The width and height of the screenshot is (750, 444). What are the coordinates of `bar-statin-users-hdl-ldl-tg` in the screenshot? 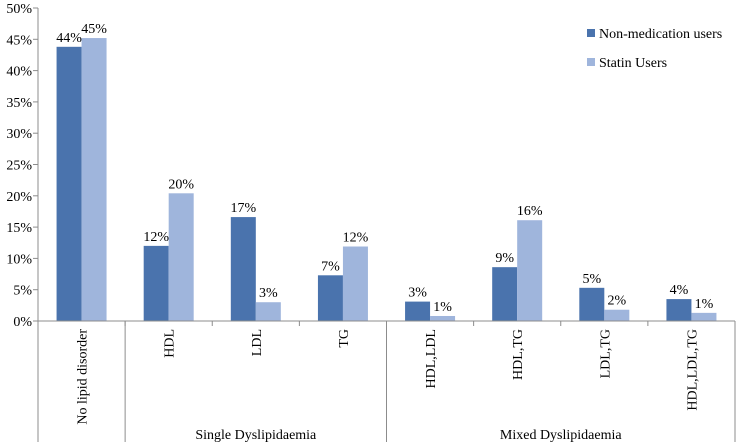 It's located at (704, 316).